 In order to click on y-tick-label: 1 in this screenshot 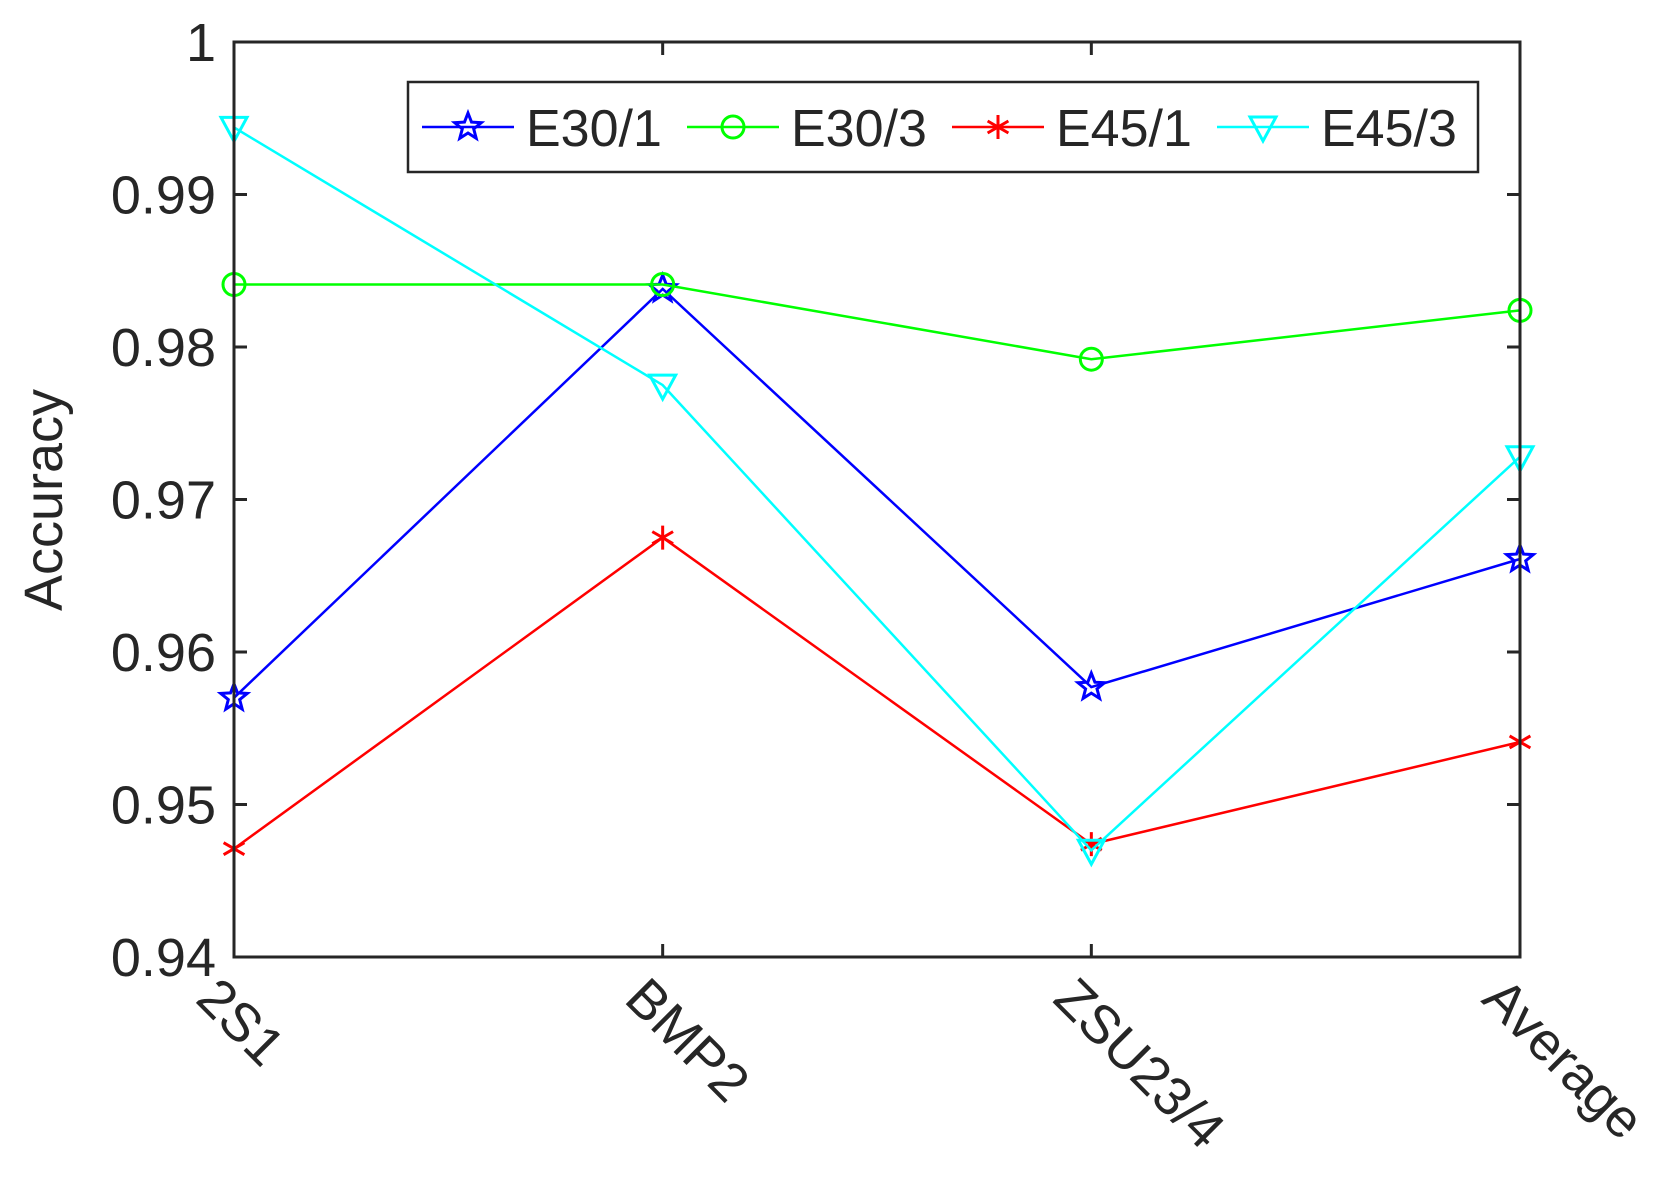, I will do `click(201, 43)`.